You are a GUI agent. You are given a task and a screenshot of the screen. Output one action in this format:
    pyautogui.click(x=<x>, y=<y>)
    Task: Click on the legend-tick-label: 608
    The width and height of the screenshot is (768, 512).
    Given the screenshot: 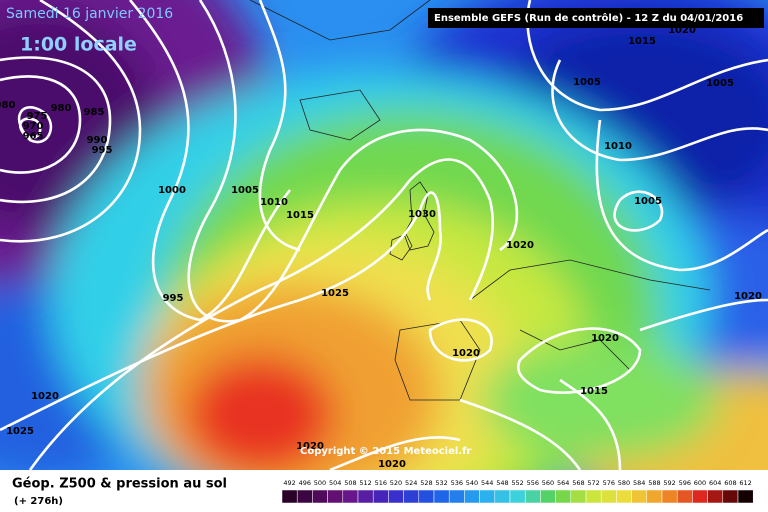 What is the action you would take?
    pyautogui.click(x=730, y=483)
    